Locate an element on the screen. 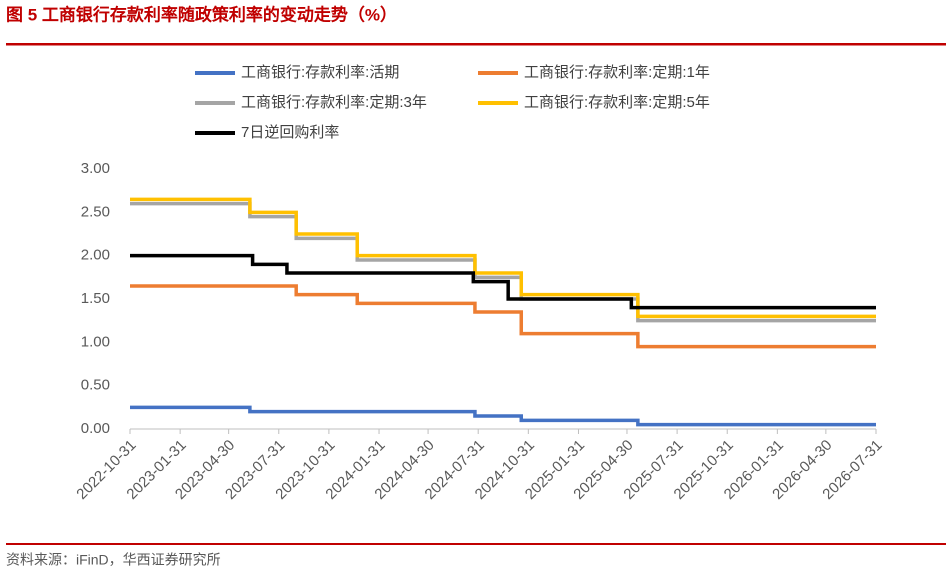  y-tick-label: 3.00 is located at coordinates (95, 168).